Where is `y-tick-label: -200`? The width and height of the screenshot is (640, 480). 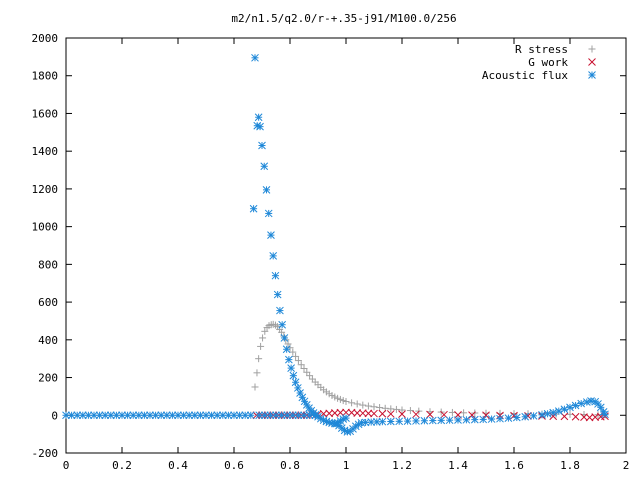
y-tick-label: -200 is located at coordinates (45, 453).